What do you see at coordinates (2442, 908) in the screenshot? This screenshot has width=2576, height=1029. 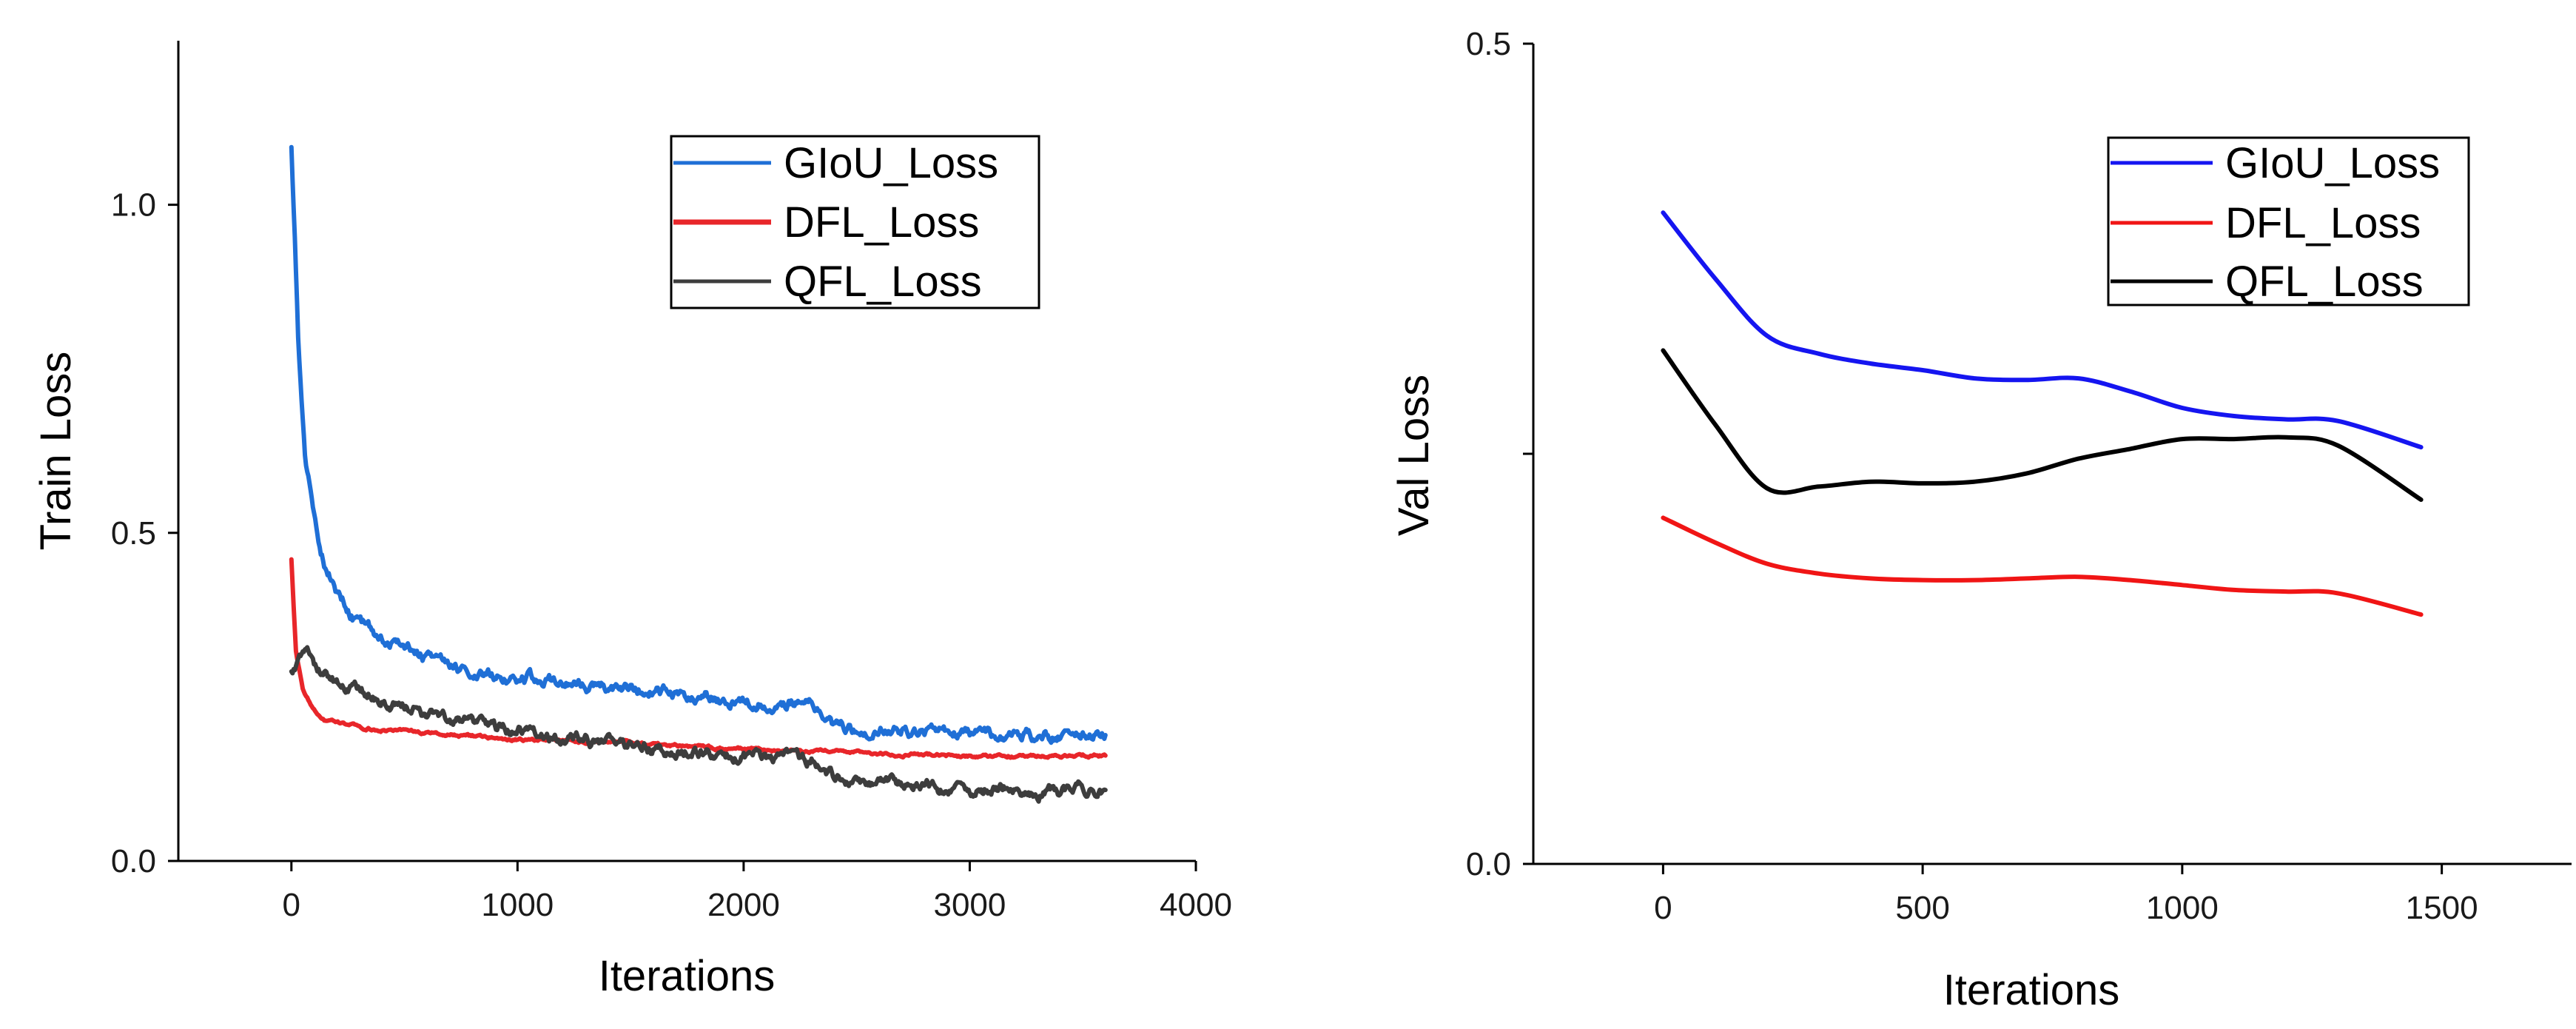 I see `val-x-tick-label: 1500` at bounding box center [2442, 908].